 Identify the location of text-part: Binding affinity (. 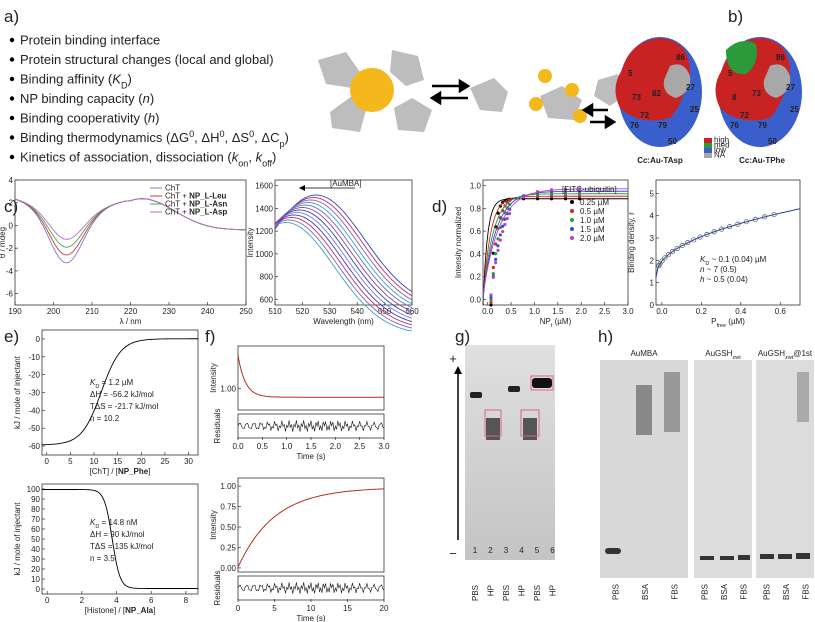
(66, 79).